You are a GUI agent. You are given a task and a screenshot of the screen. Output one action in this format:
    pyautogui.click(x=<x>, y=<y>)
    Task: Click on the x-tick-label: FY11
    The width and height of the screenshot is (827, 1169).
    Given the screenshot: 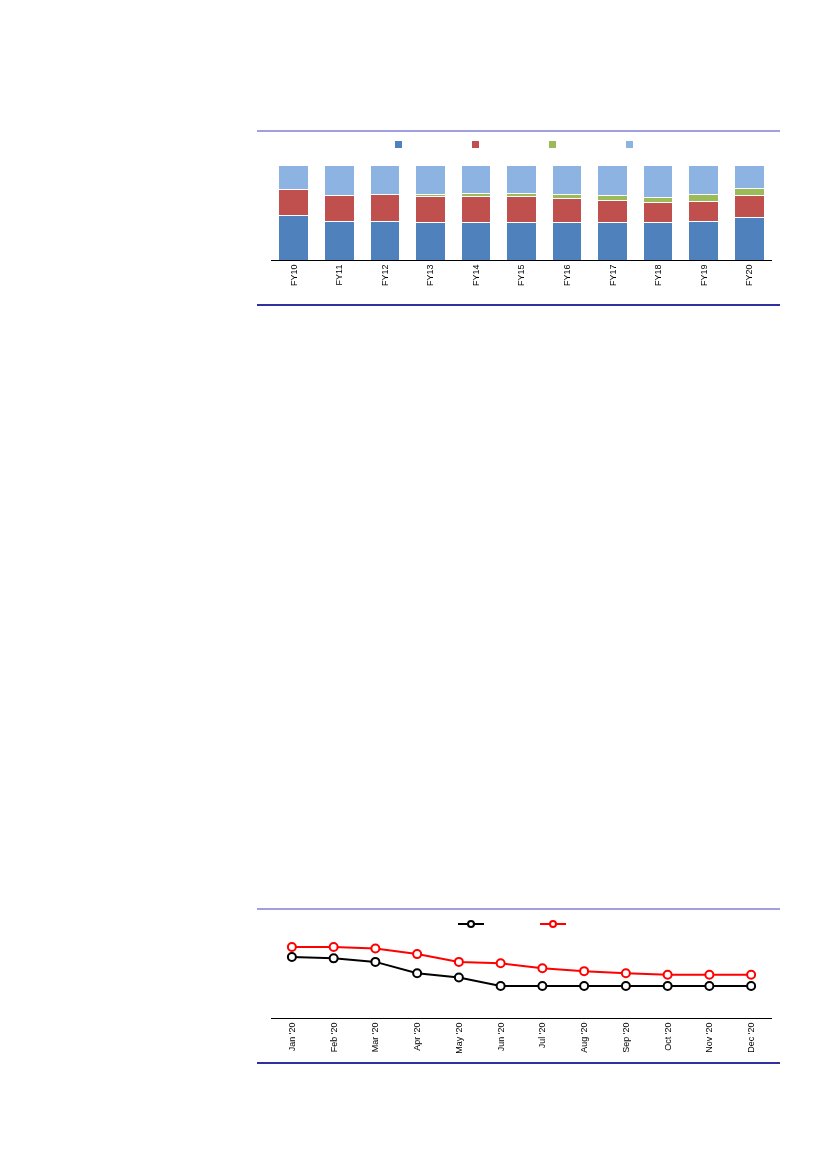 What is the action you would take?
    pyautogui.click(x=339, y=275)
    